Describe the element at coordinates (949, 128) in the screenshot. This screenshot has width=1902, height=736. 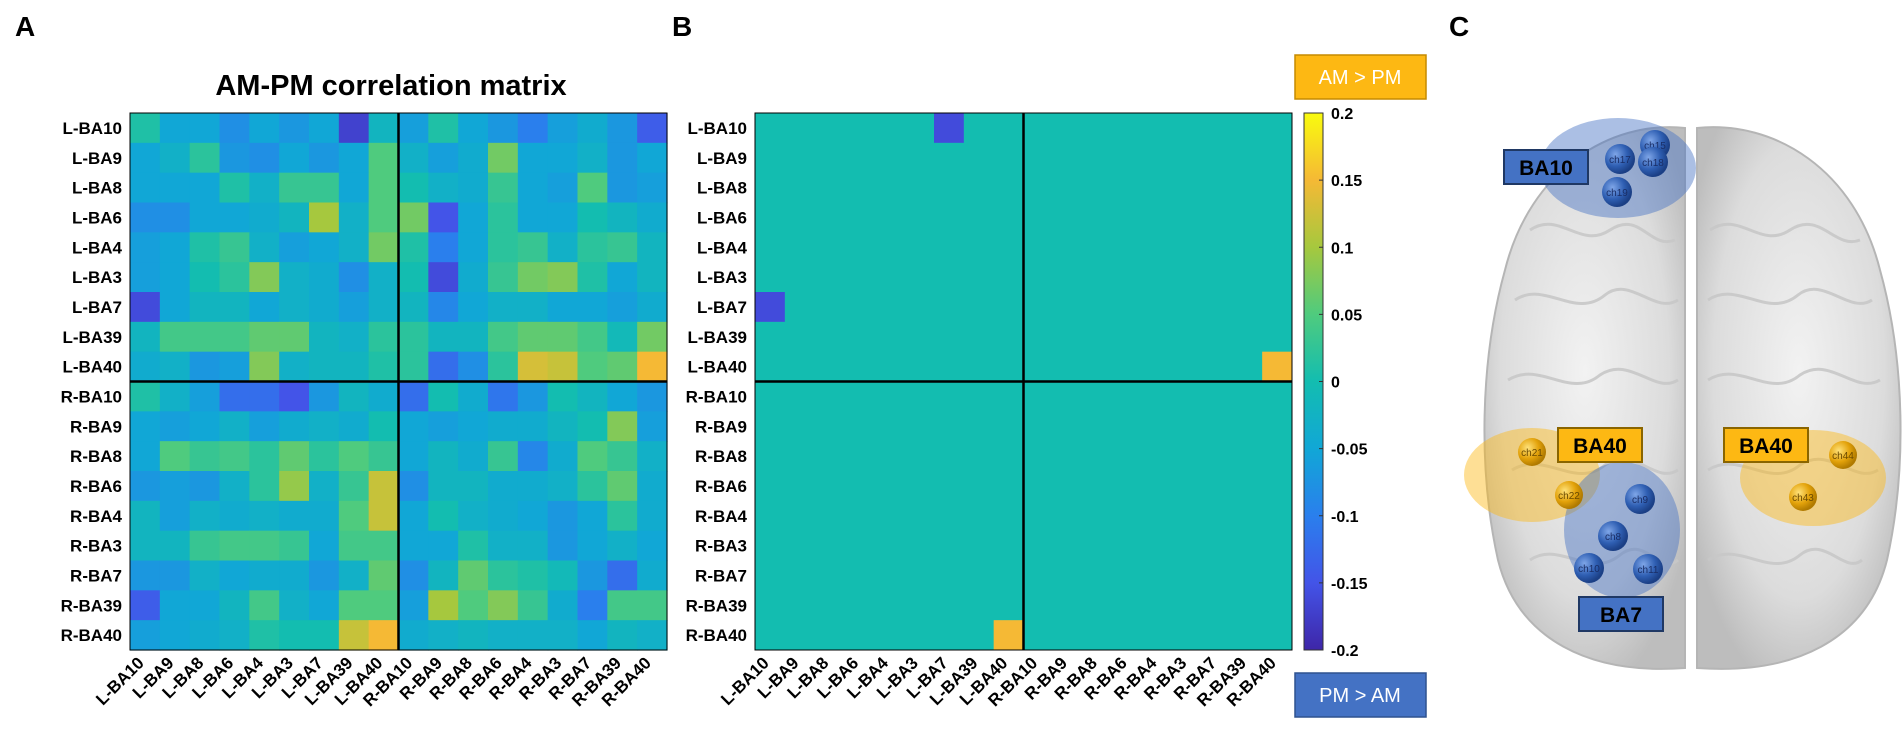
I see `heatmap-b-cell` at that location.